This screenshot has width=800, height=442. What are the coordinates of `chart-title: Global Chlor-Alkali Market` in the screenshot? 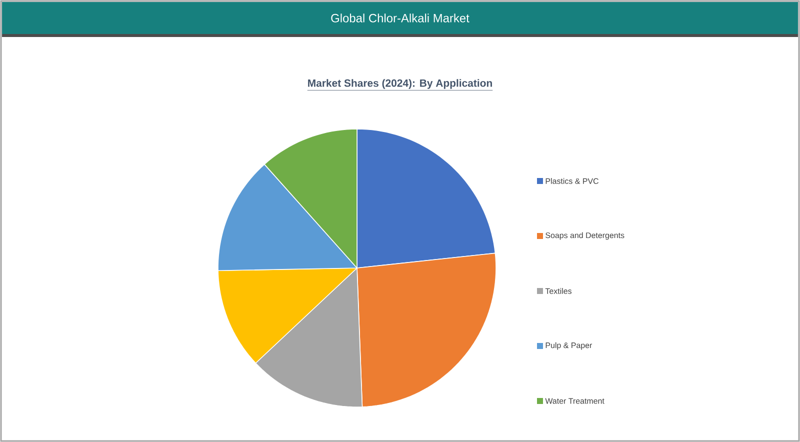 It's located at (400, 18).